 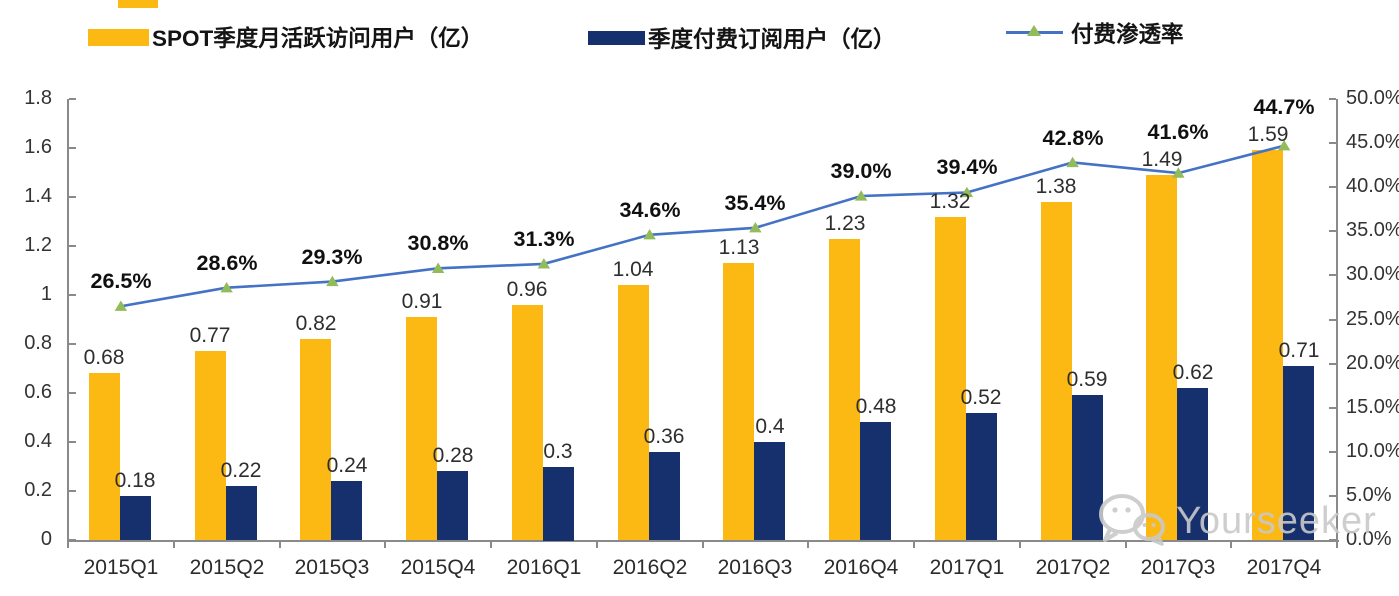 What do you see at coordinates (876, 406) in the screenshot?
I see `subs-value-label: 0.48` at bounding box center [876, 406].